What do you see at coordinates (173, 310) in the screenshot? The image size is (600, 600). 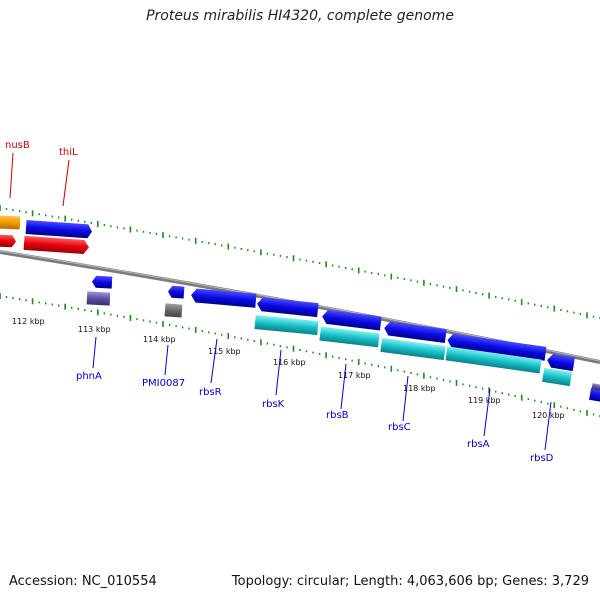 I see `gene-box-PMI0087` at bounding box center [173, 310].